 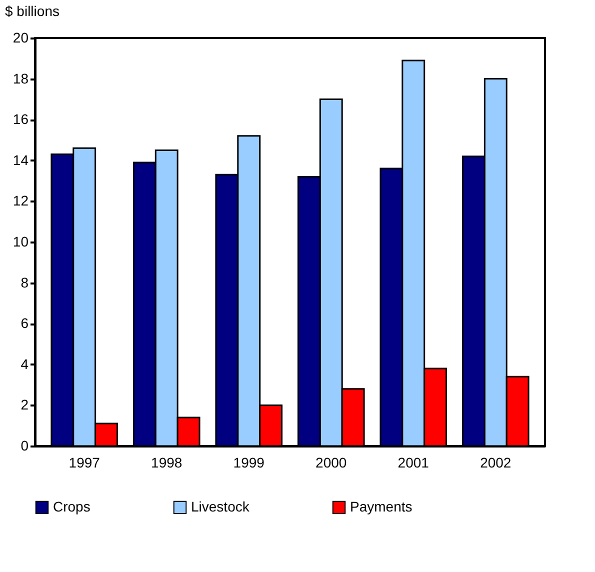 What do you see at coordinates (496, 462) in the screenshot?
I see `x-tick-label: 2002` at bounding box center [496, 462].